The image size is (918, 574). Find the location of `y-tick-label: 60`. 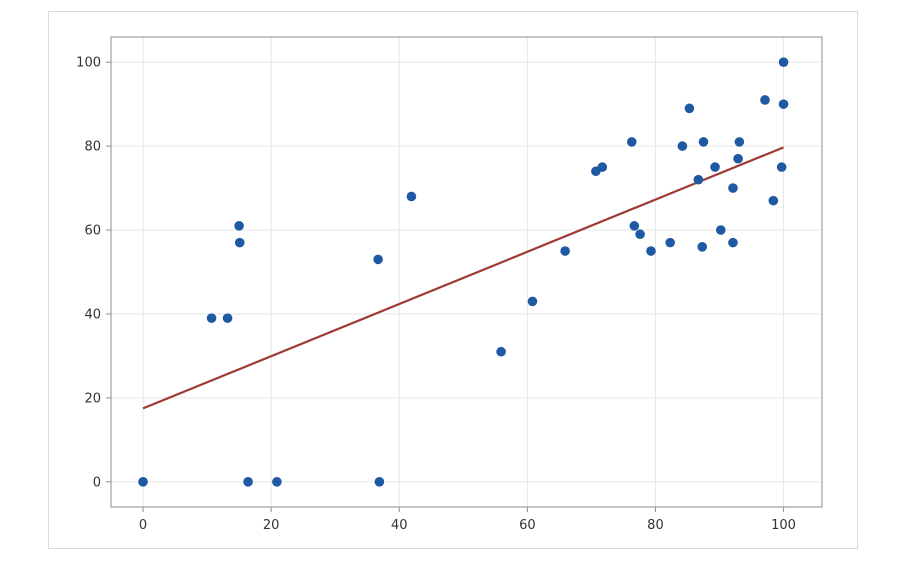

y-tick-label: 60 is located at coordinates (92, 231).